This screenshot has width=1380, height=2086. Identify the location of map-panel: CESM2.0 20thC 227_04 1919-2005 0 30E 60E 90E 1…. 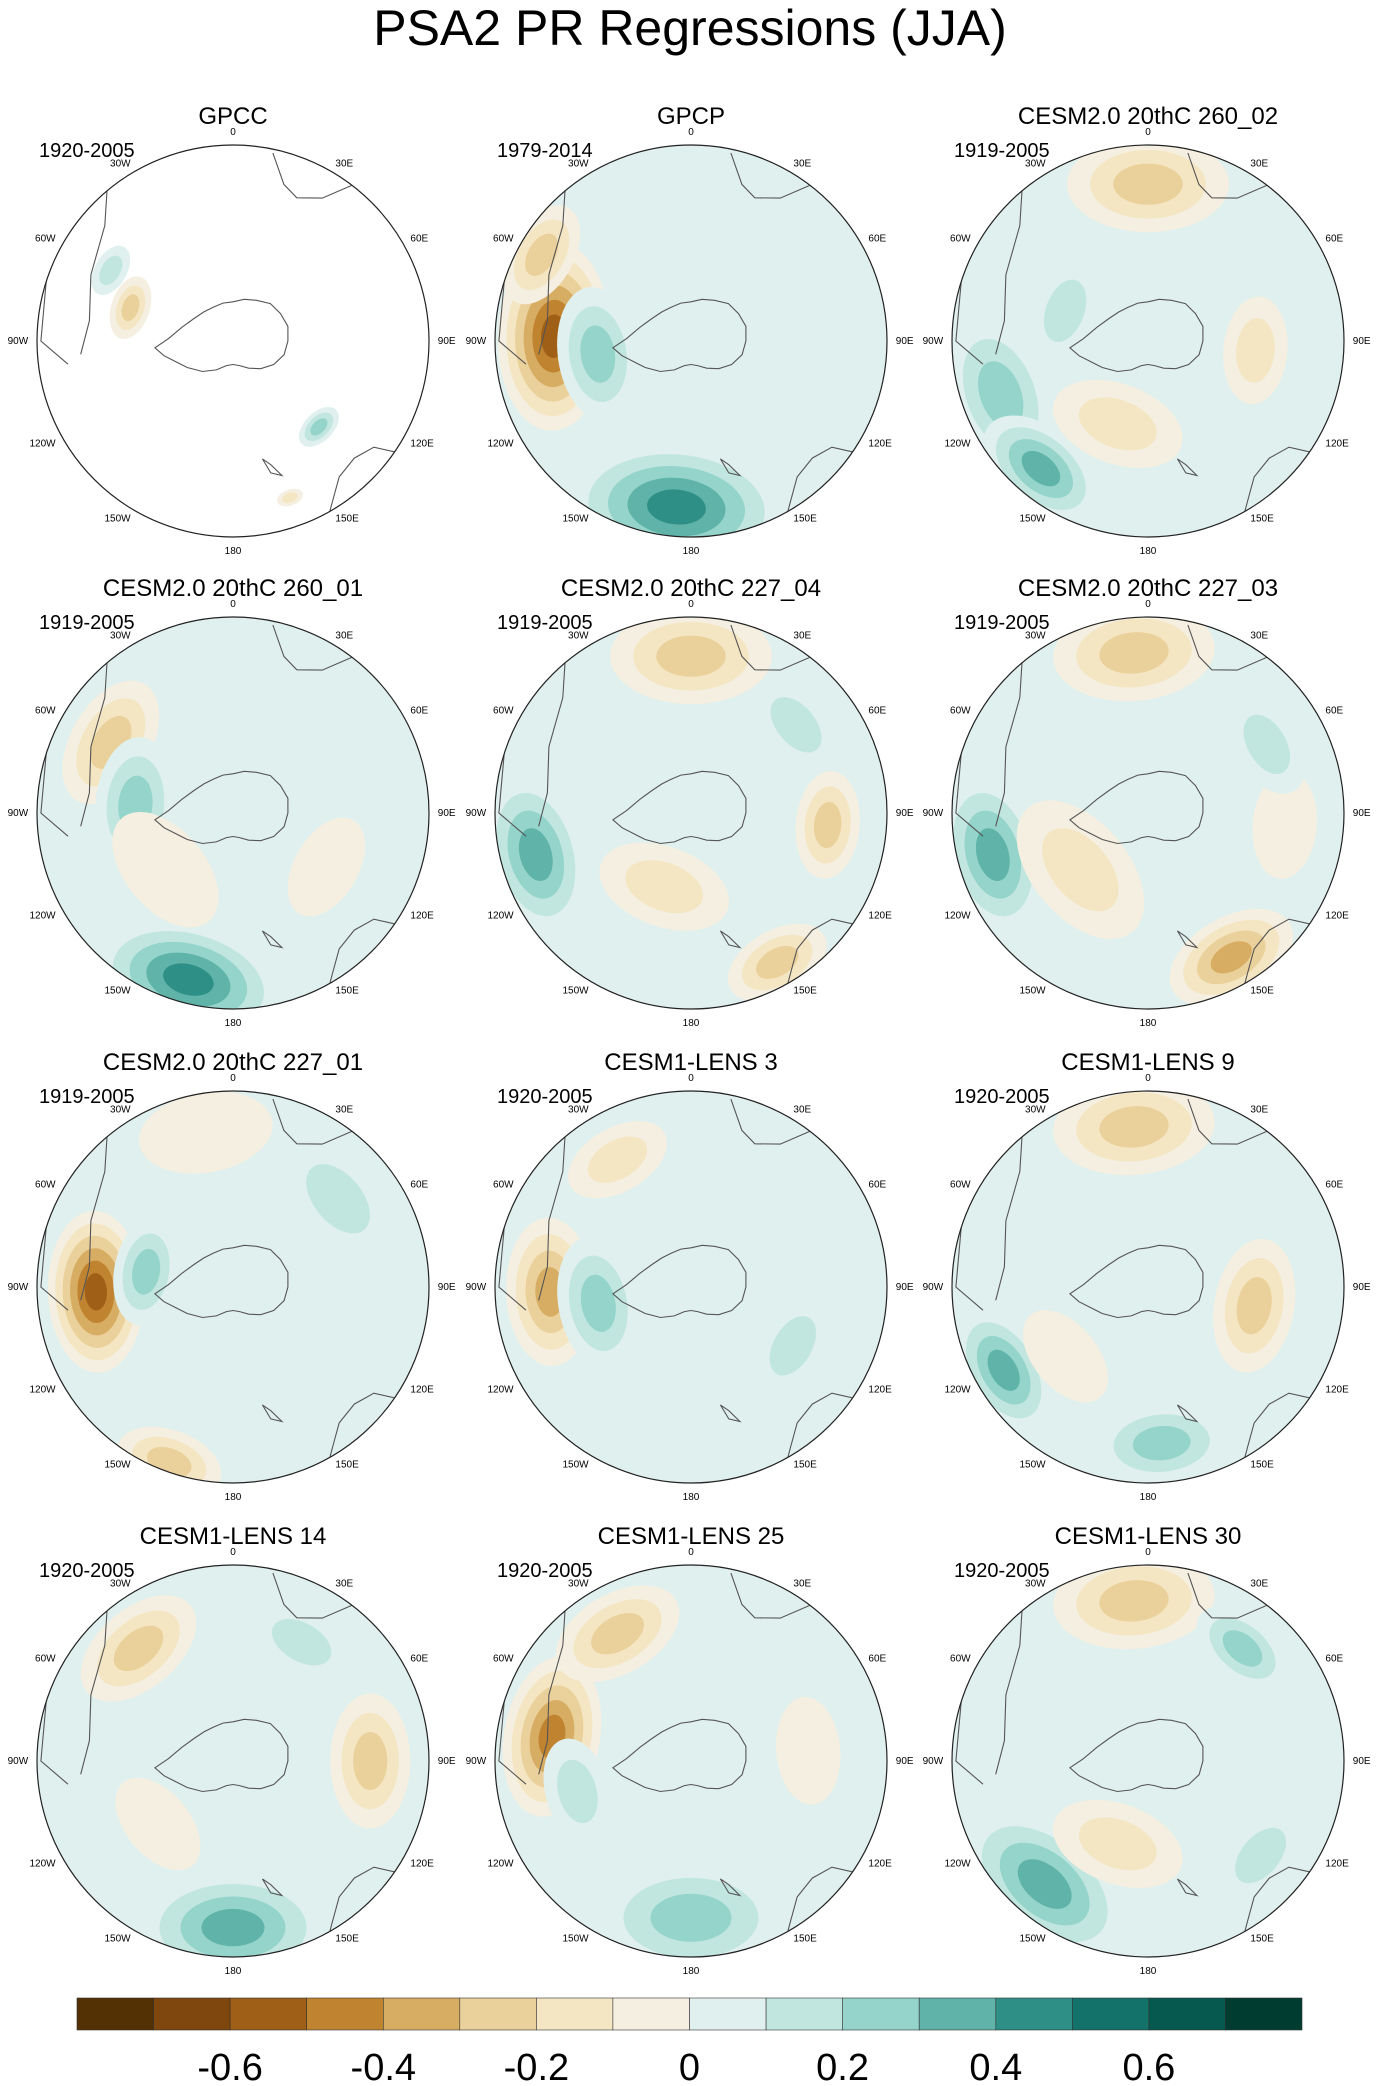
(690, 802).